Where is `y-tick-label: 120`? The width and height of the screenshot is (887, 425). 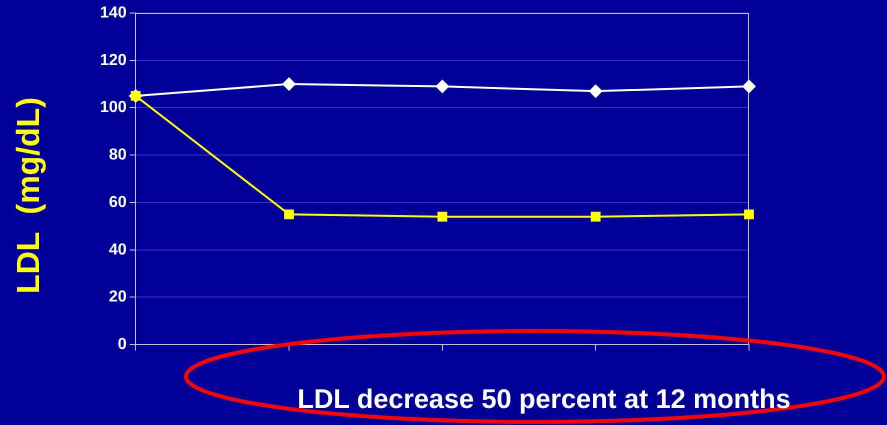 y-tick-label: 120 is located at coordinates (113, 60).